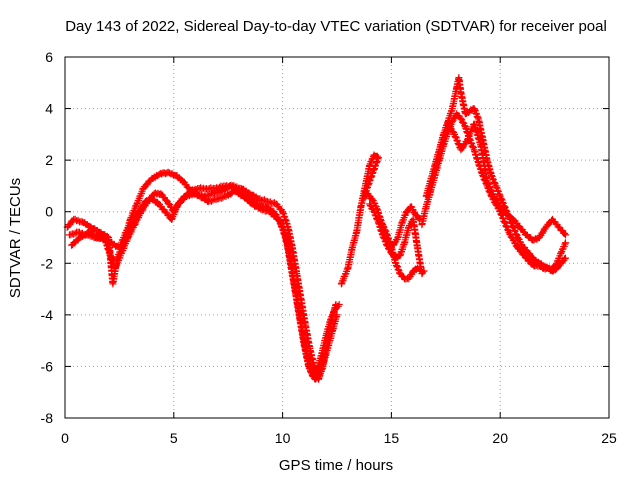  I want to click on series-track-f, so click(400, 252).